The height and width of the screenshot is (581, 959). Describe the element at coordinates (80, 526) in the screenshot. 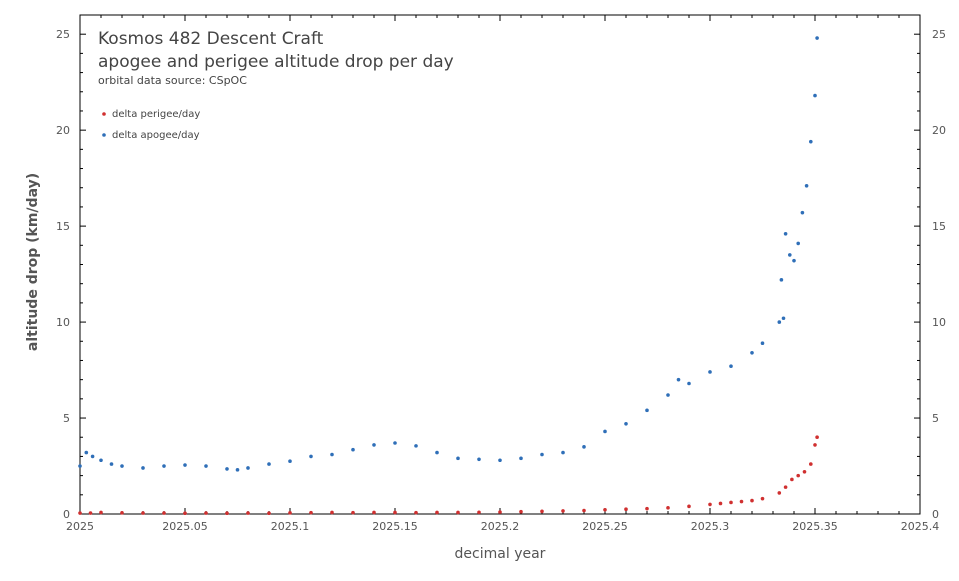

I see `x-tick-label: 2025` at that location.